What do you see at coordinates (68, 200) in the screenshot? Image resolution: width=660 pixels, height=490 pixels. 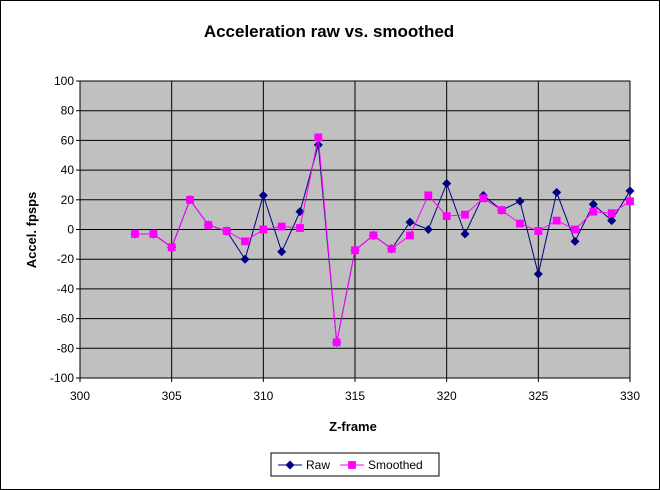 I see `y-tick-label: 20` at bounding box center [68, 200].